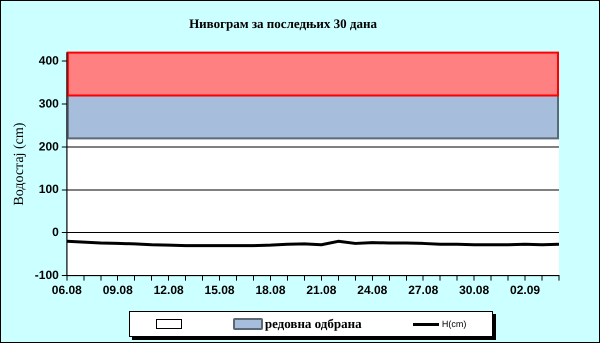  I want to click on y-tick-label: 0, so click(56, 232).